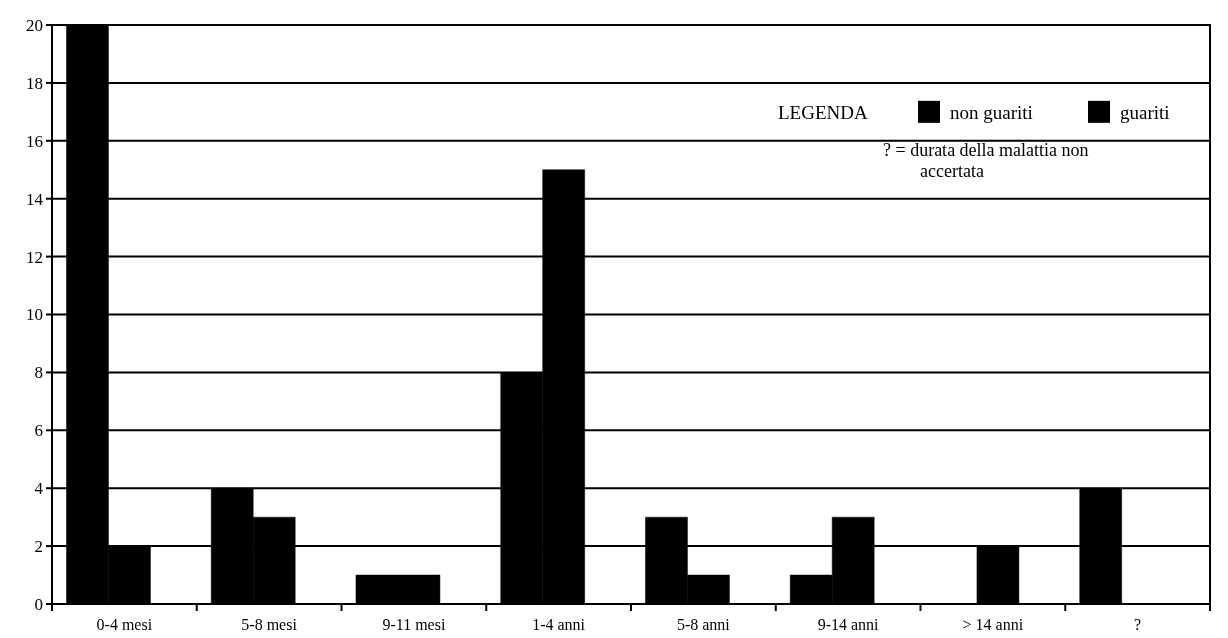 This screenshot has width=1228, height=638. I want to click on y-tick-label: 10, so click(34, 315).